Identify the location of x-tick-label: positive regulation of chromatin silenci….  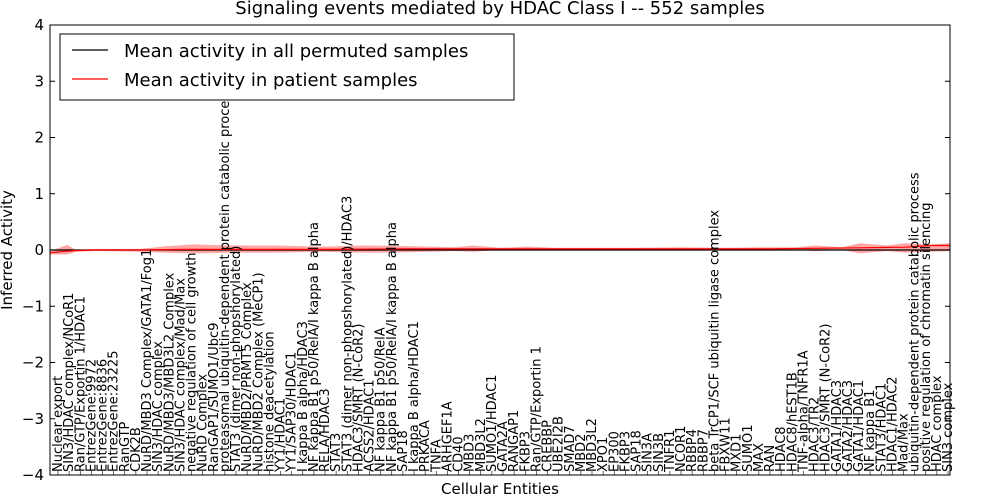
(926, 337).